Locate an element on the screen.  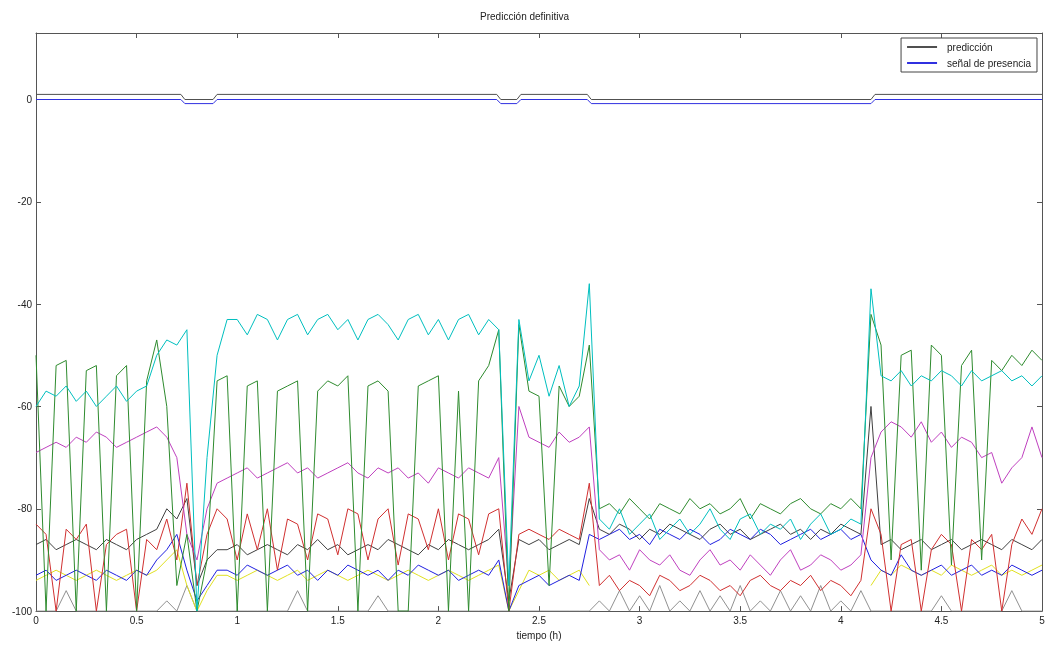
x-tick-label: 1.5 is located at coordinates (338, 620).